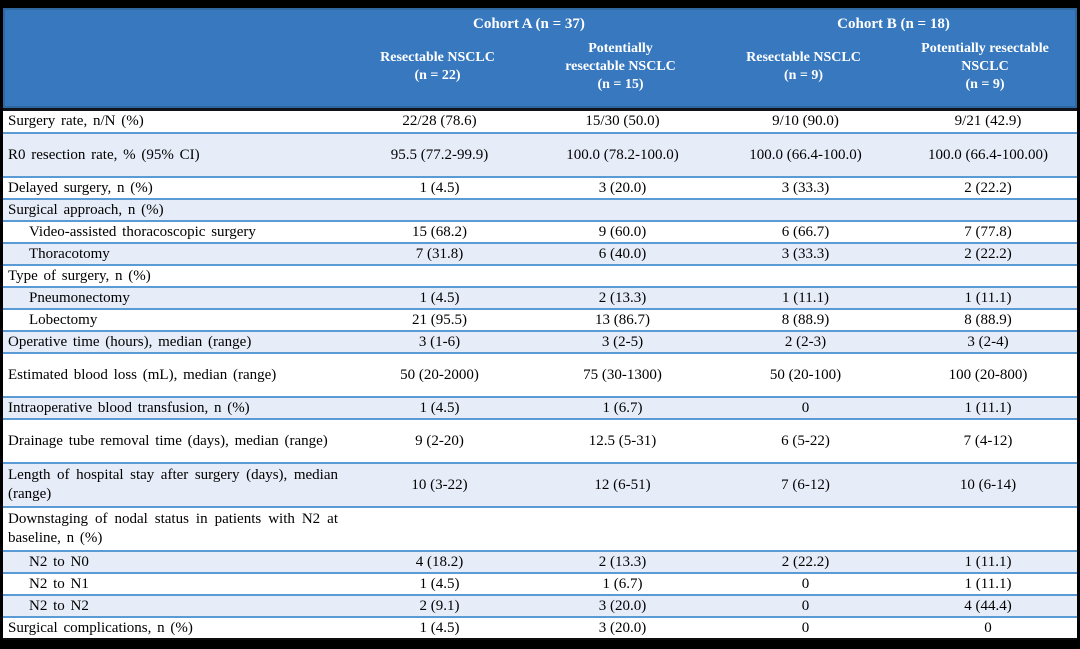  I want to click on column-header-resectable-b: Resectable NSCLC (n = 9), so click(803, 66).